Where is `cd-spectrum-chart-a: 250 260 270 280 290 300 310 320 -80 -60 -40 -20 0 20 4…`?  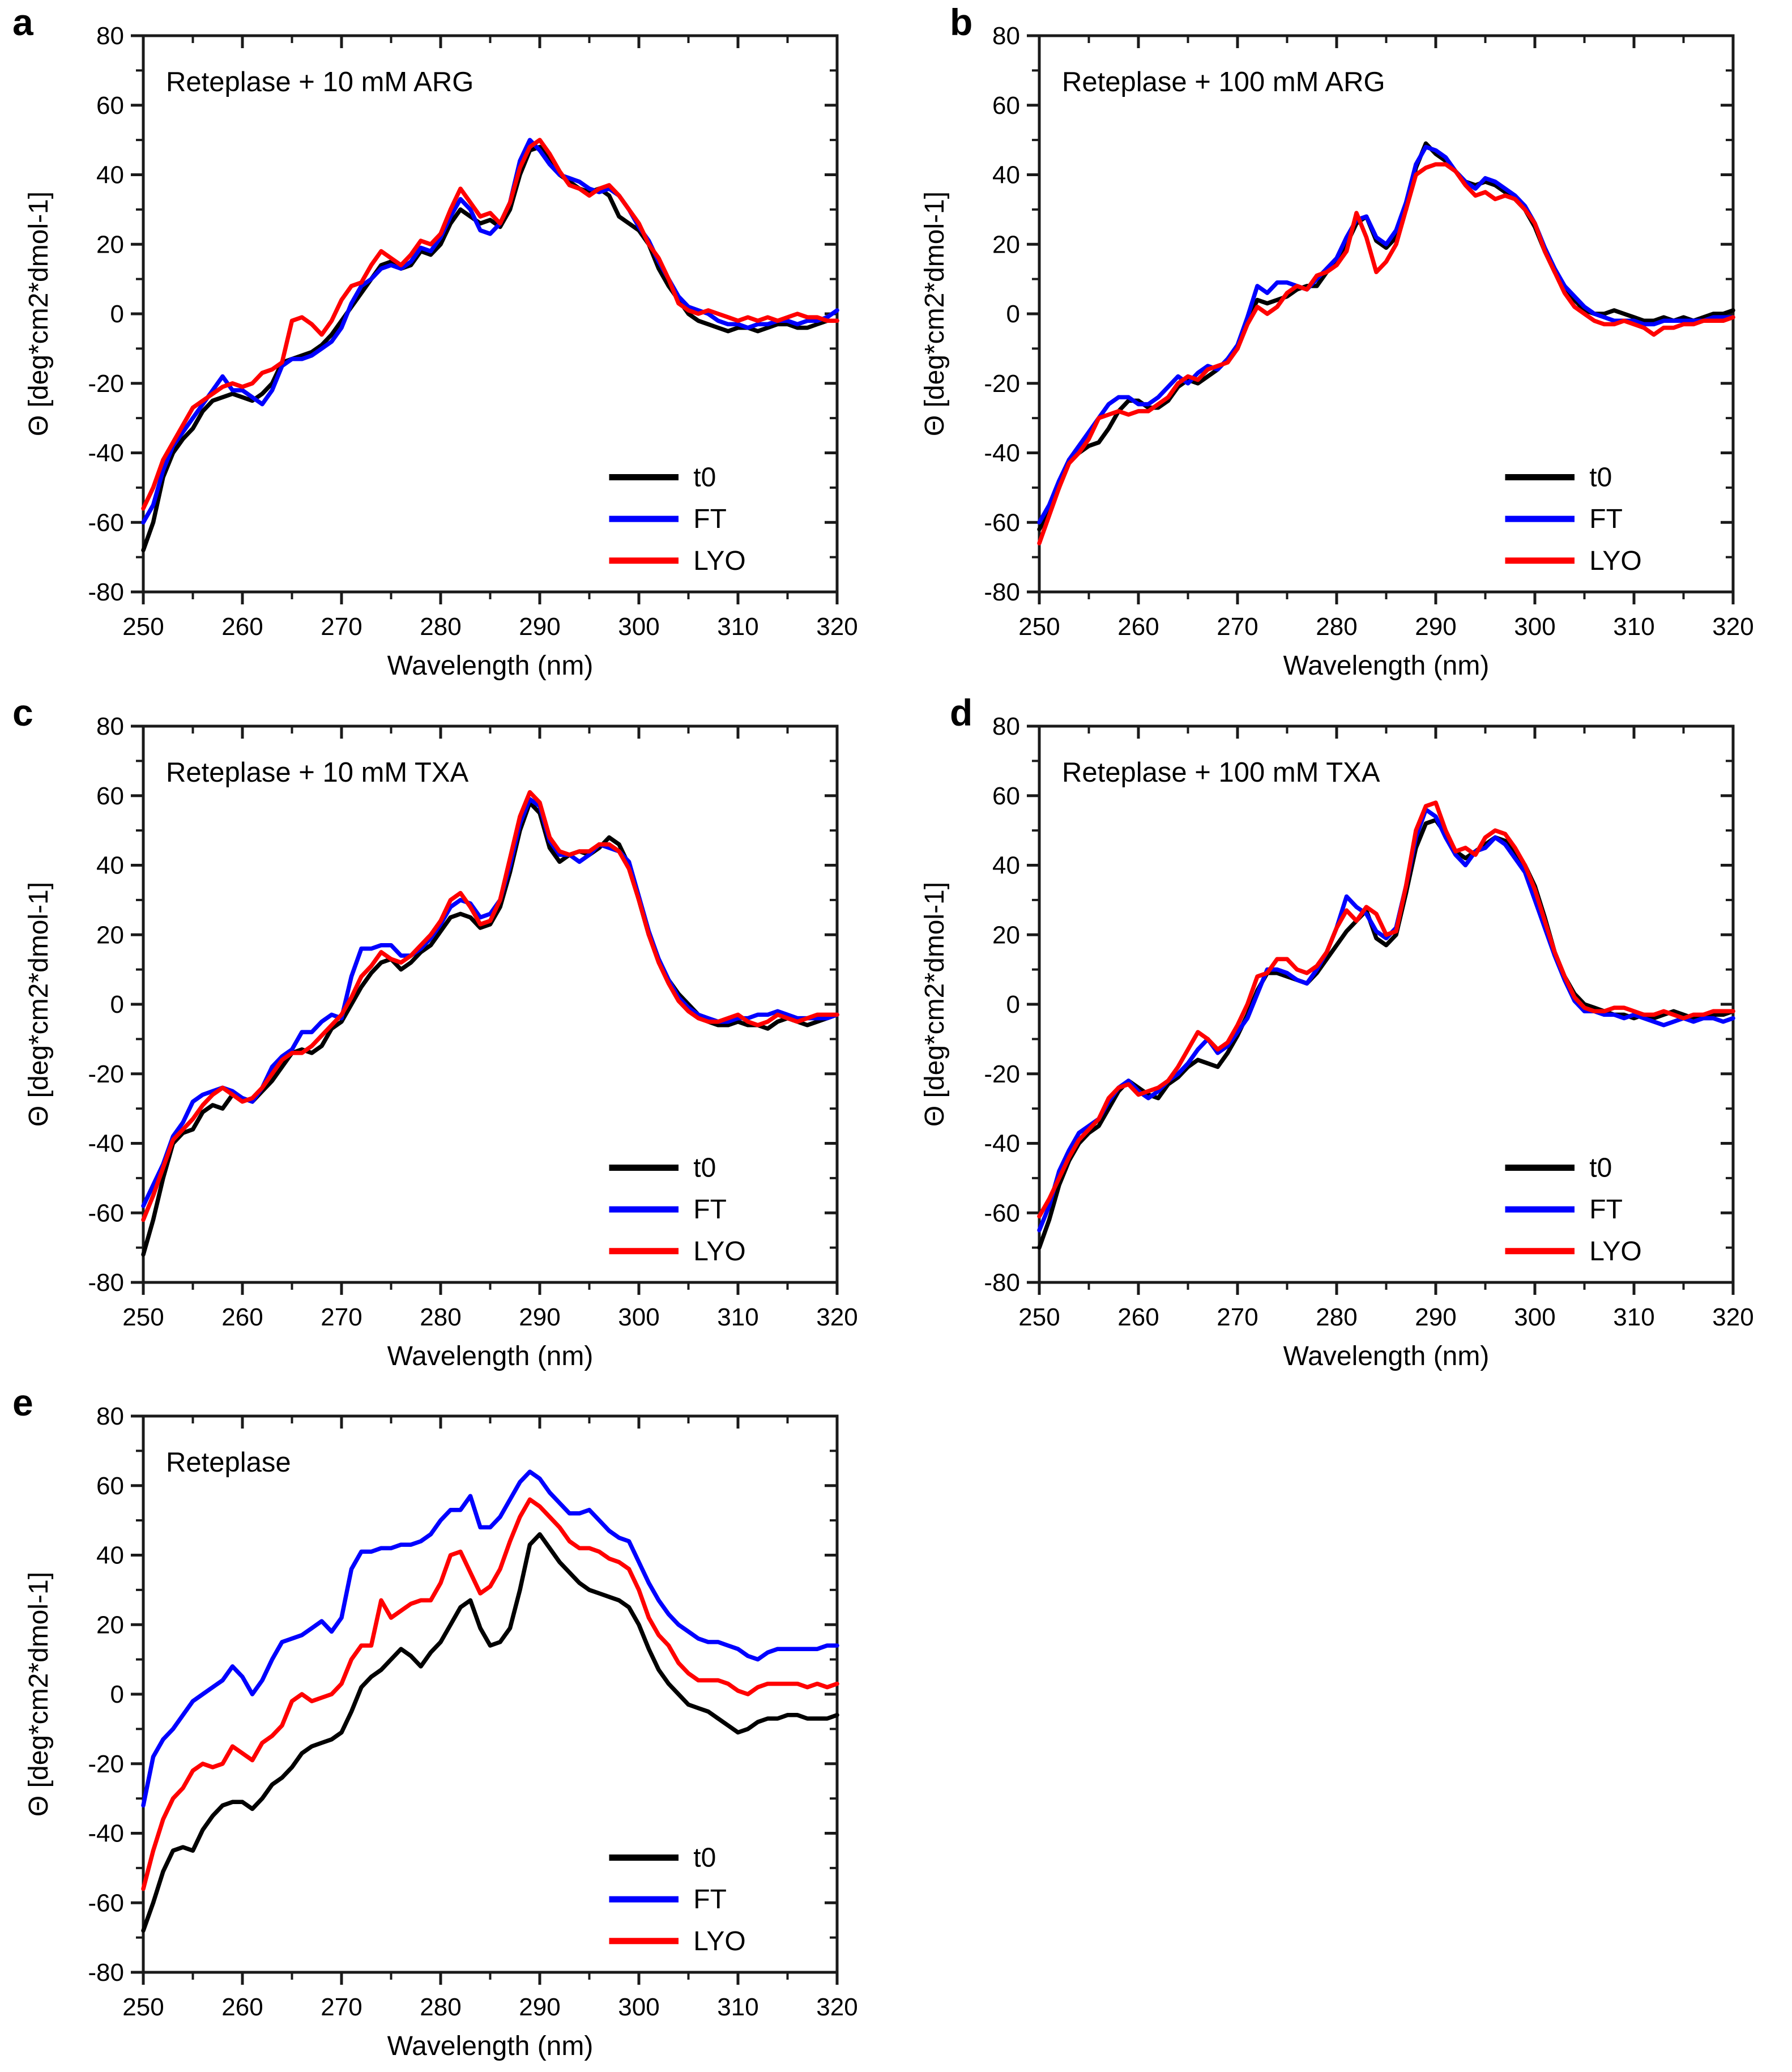 cd-spectrum-chart-a: 250 260 270 280 290 300 310 320 -80 -60 -40 -20 0 20 4… is located at coordinates (441, 351).